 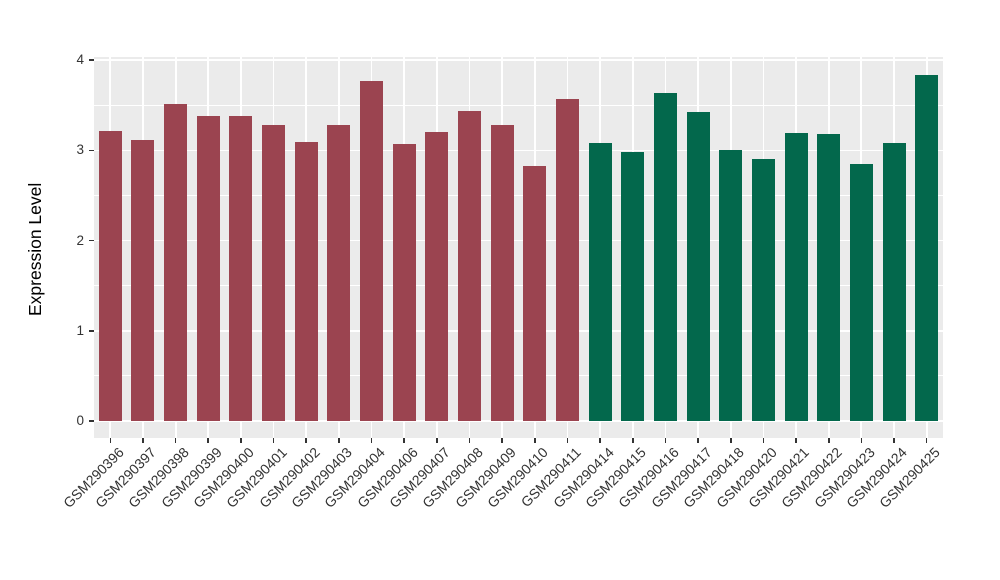 I want to click on y-axis-title: Expression Level, so click(x=35, y=249).